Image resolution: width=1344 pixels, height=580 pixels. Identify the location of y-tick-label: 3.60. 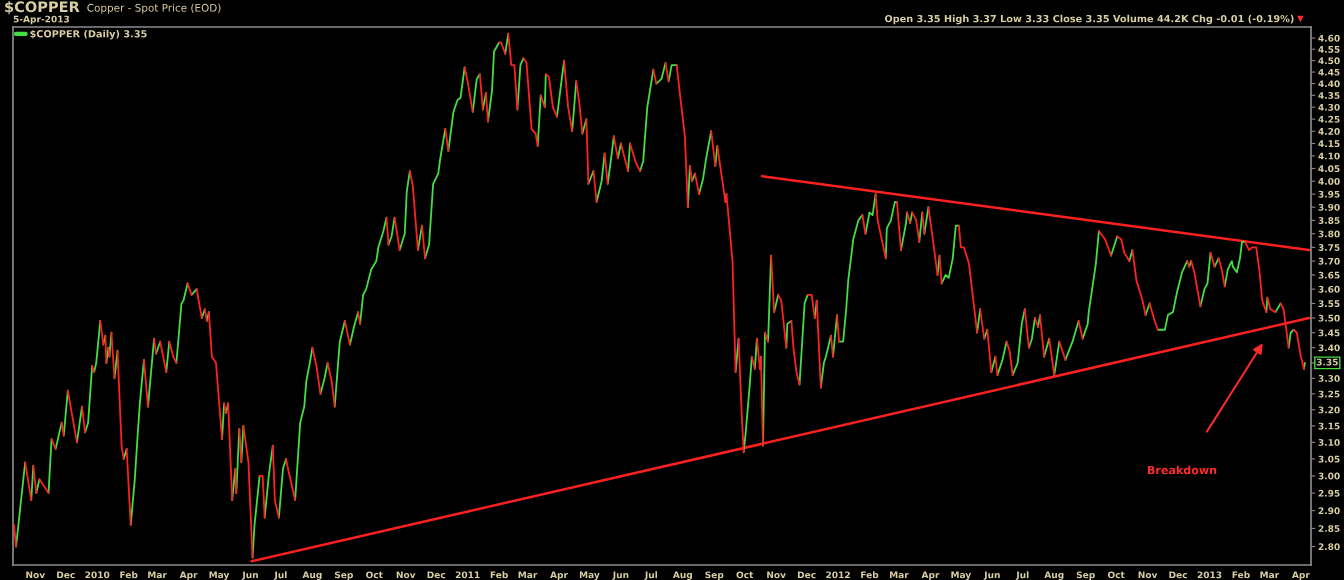
(1329, 289).